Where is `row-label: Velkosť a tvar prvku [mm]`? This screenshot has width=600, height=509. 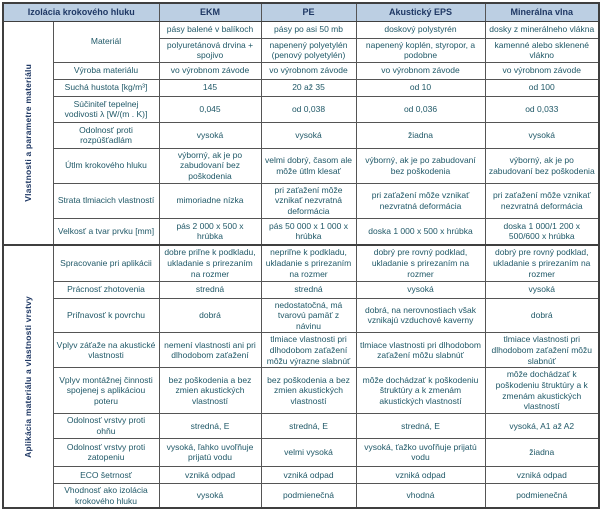
row-label: Velkosť a tvar prvku [mm] is located at coordinates (106, 231).